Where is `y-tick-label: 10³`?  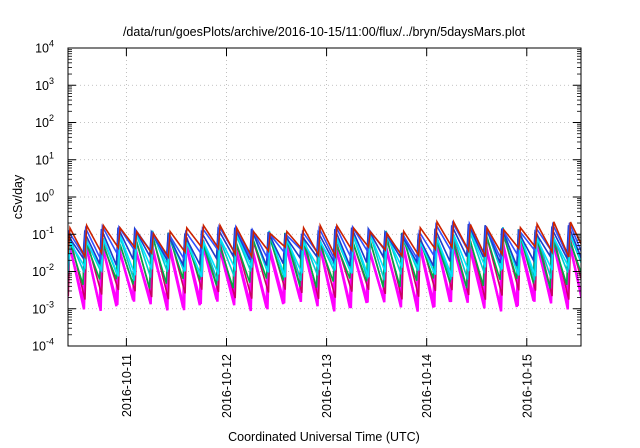 y-tick-label: 10³ is located at coordinates (44, 84).